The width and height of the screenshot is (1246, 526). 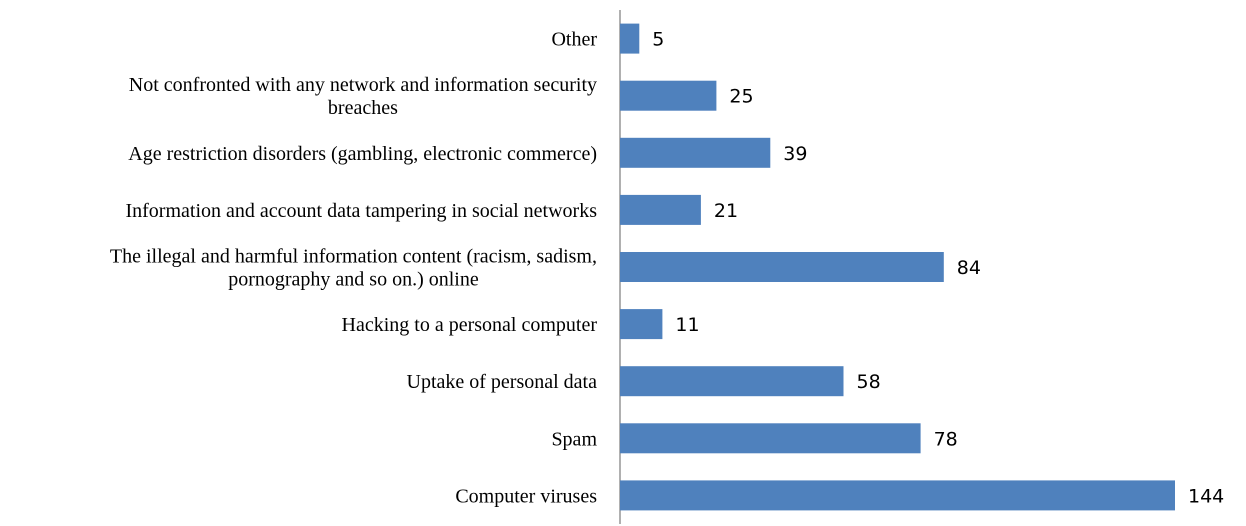 What do you see at coordinates (969, 268) in the screenshot?
I see `value-label-4: 84` at bounding box center [969, 268].